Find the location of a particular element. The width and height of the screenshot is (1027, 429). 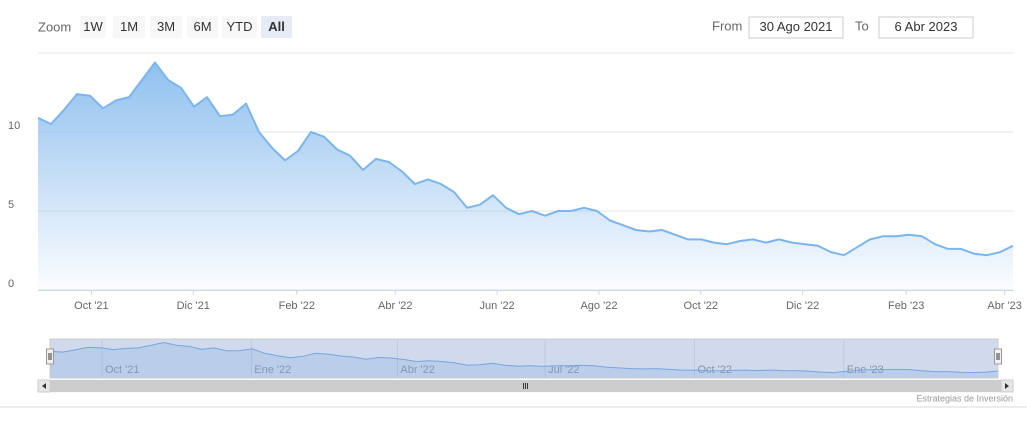

zoom-button-label: 1M is located at coordinates (129, 26).